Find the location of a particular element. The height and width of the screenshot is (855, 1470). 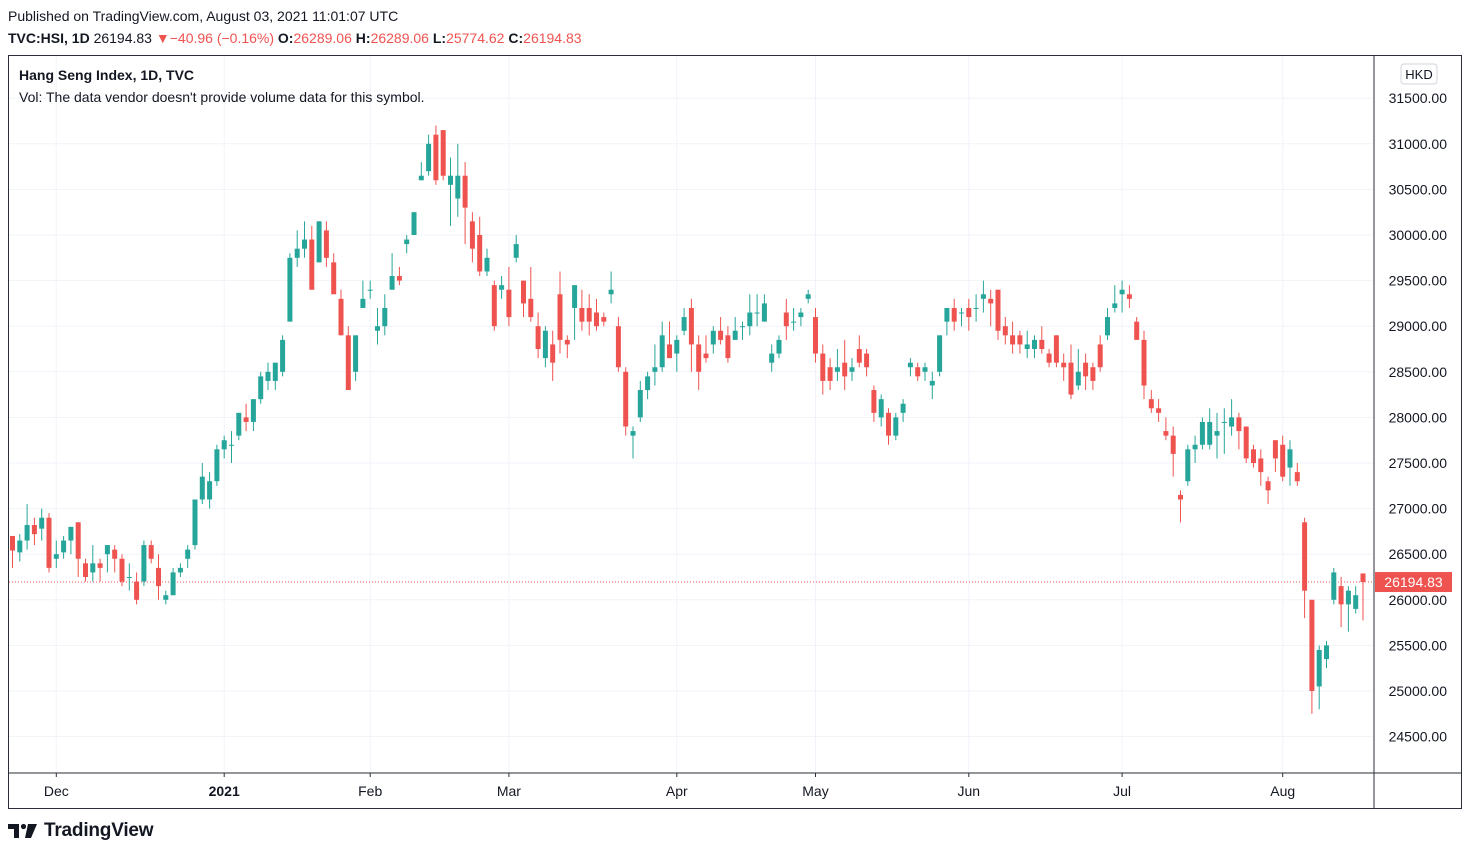

y-tick-label: 24500.00 is located at coordinates (1418, 737).